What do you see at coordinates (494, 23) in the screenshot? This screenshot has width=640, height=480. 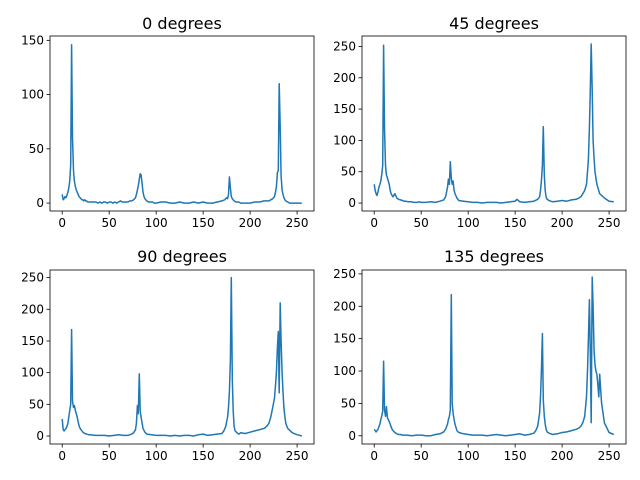 I see `subplot-title: 45 degrees` at bounding box center [494, 23].